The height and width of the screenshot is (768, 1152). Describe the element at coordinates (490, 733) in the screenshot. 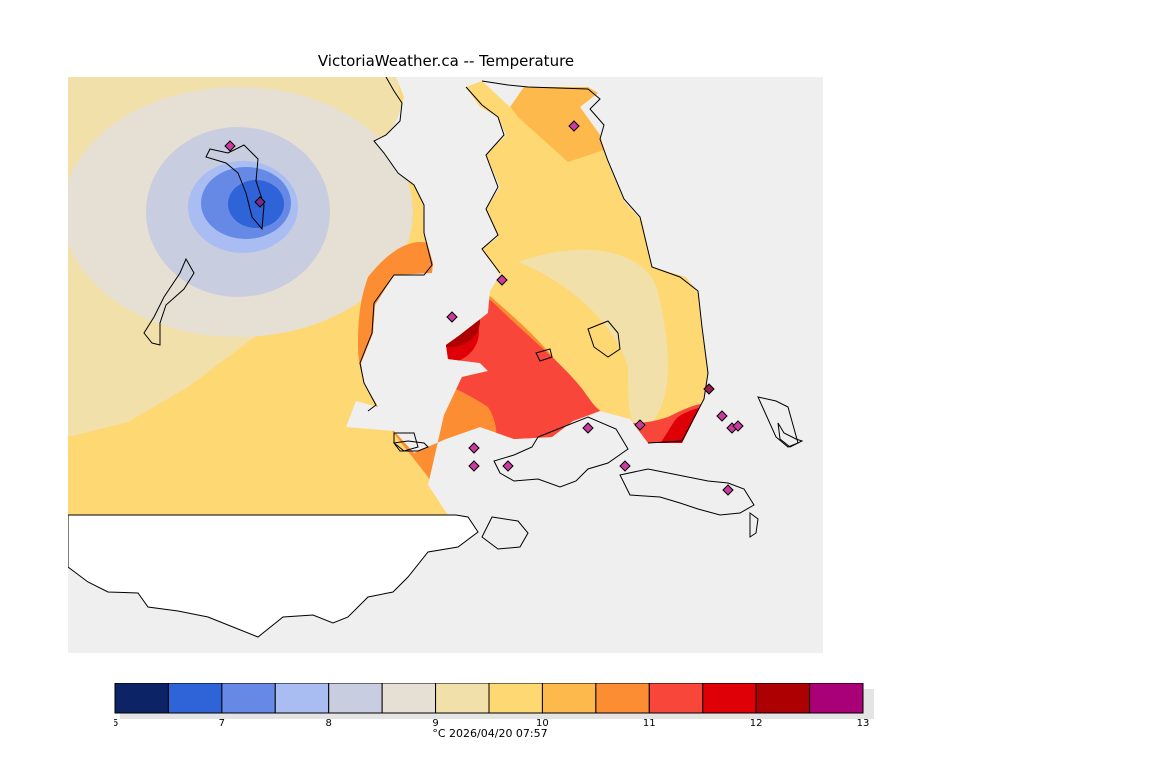

I see `timestamp: °C 2026/04/20 07:57` at that location.